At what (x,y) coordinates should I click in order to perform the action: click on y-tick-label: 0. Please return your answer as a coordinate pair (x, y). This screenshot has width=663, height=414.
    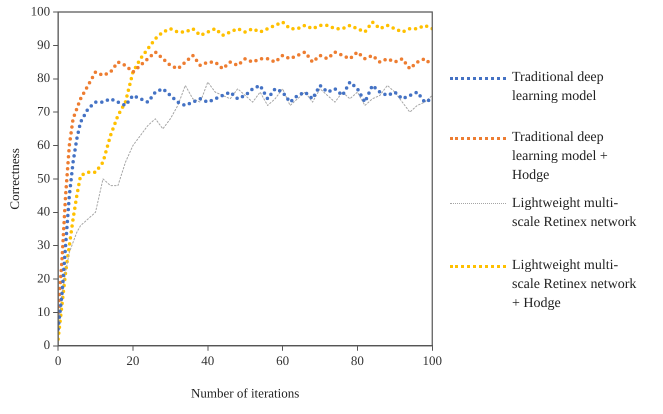
    Looking at the image, I should click on (47, 344).